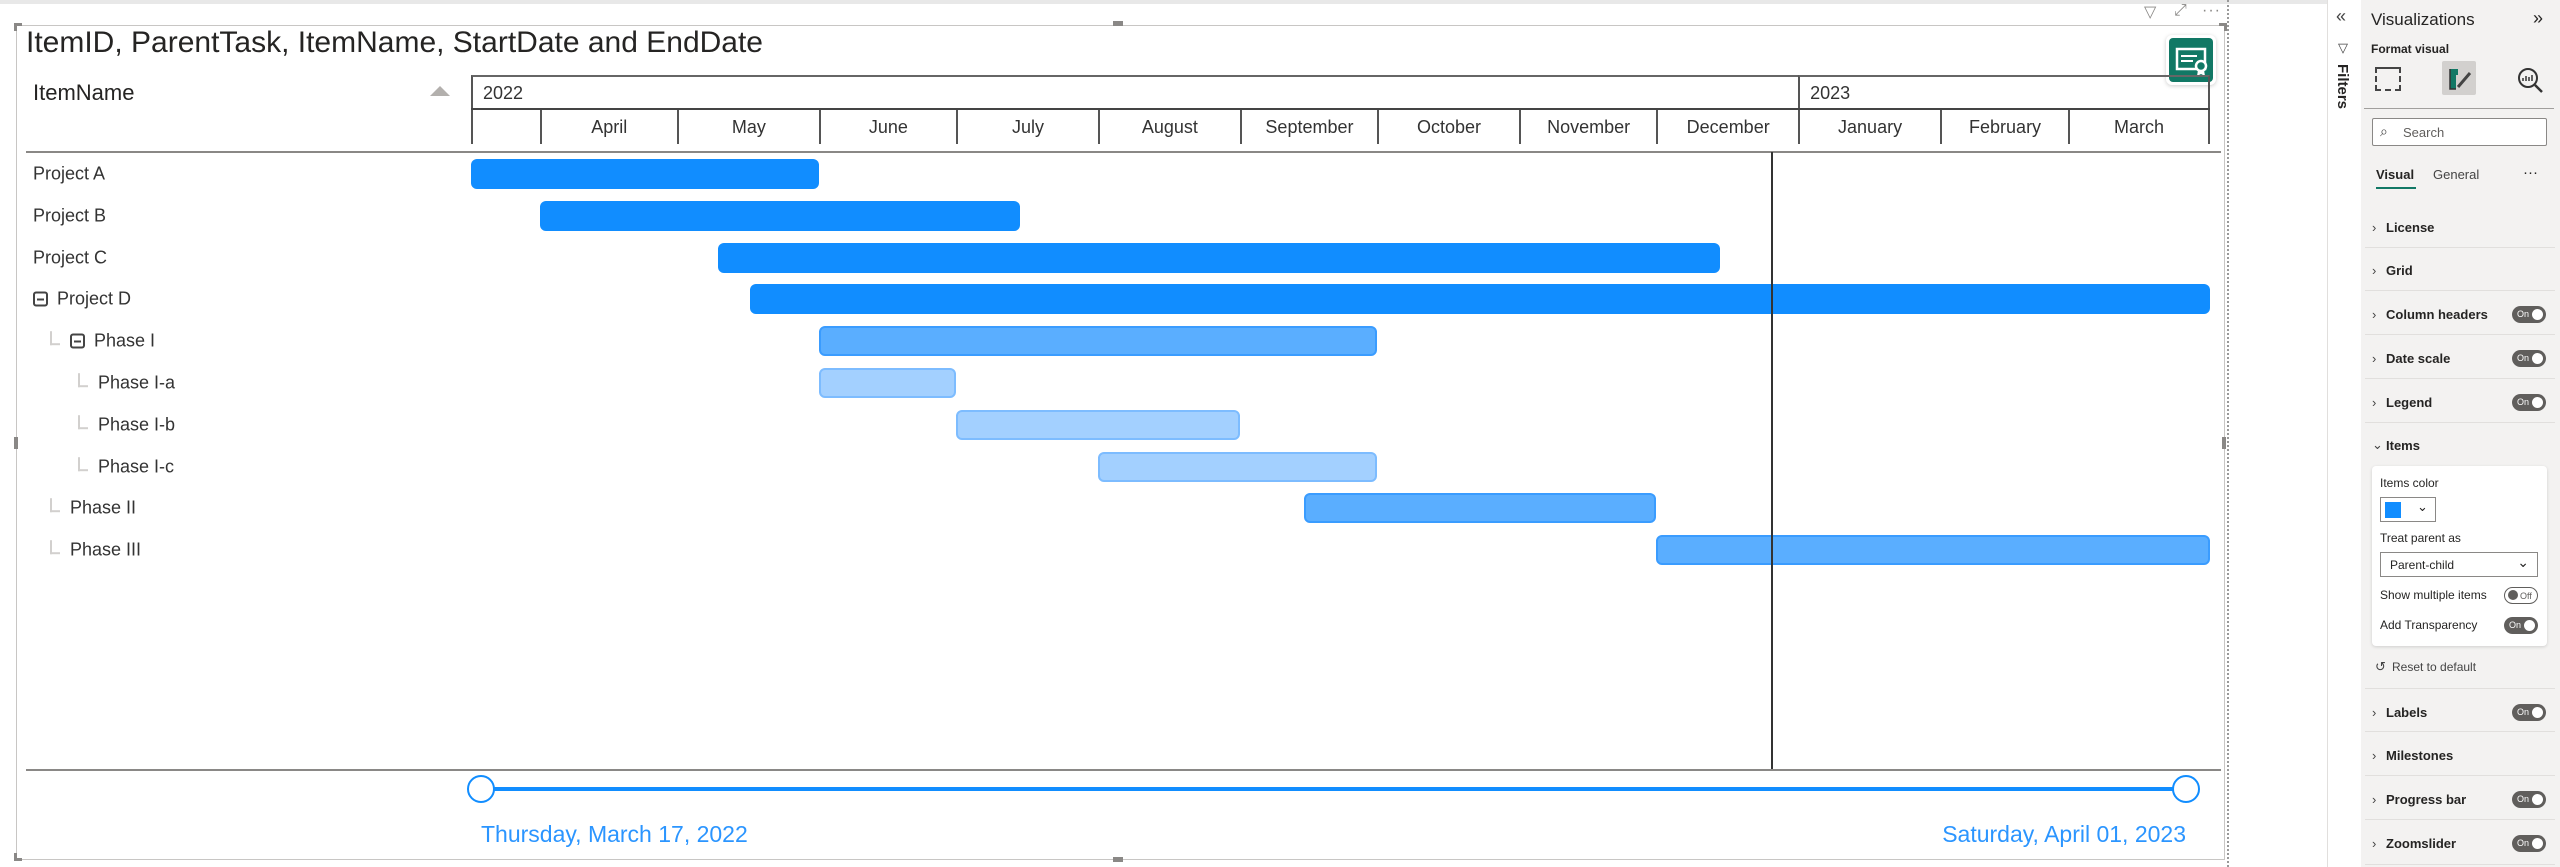  What do you see at coordinates (2530, 82) in the screenshot?
I see `analytics-icon` at bounding box center [2530, 82].